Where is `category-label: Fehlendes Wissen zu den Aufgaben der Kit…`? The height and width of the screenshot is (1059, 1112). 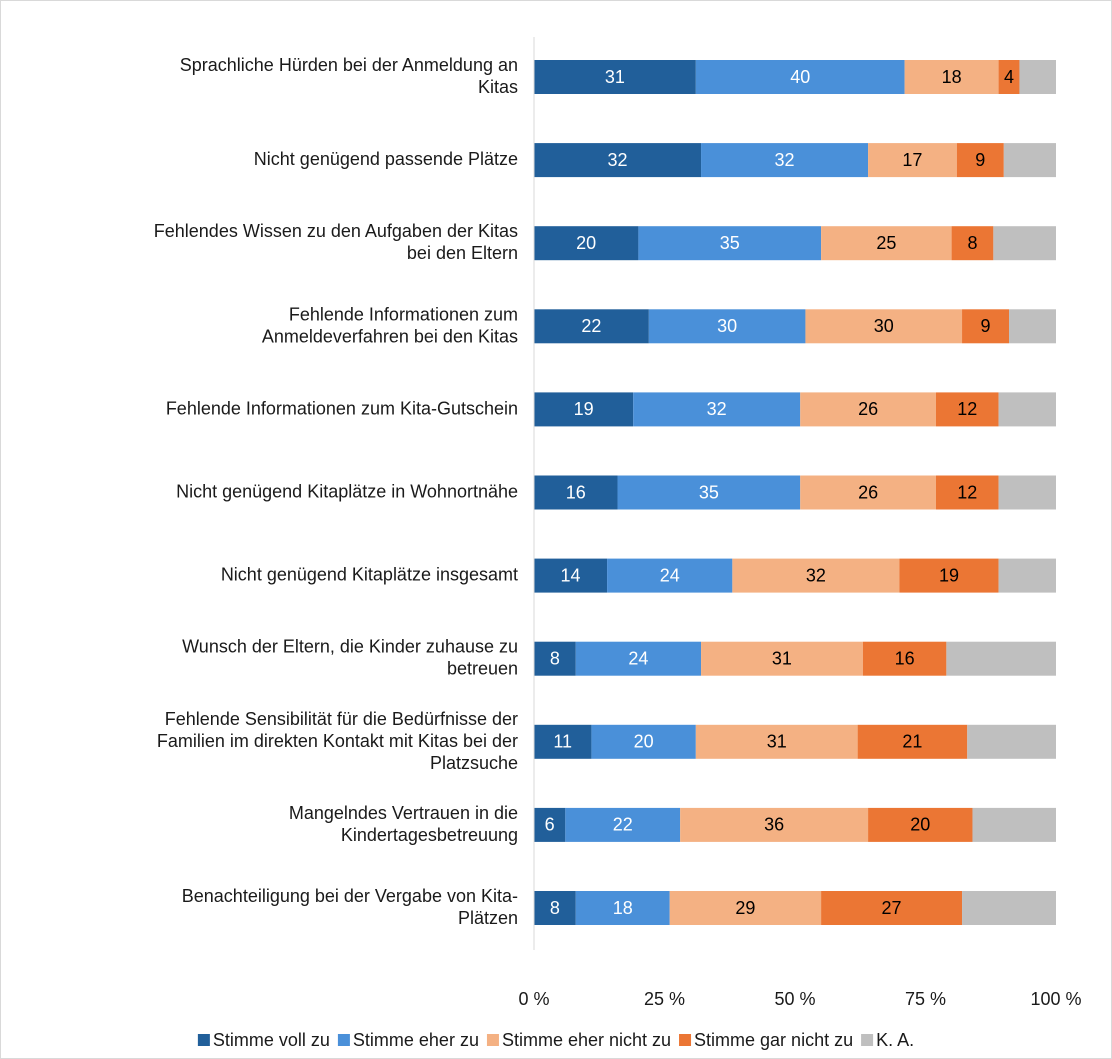 category-label: Fehlendes Wissen zu den Aufgaben der Kit… is located at coordinates (336, 242).